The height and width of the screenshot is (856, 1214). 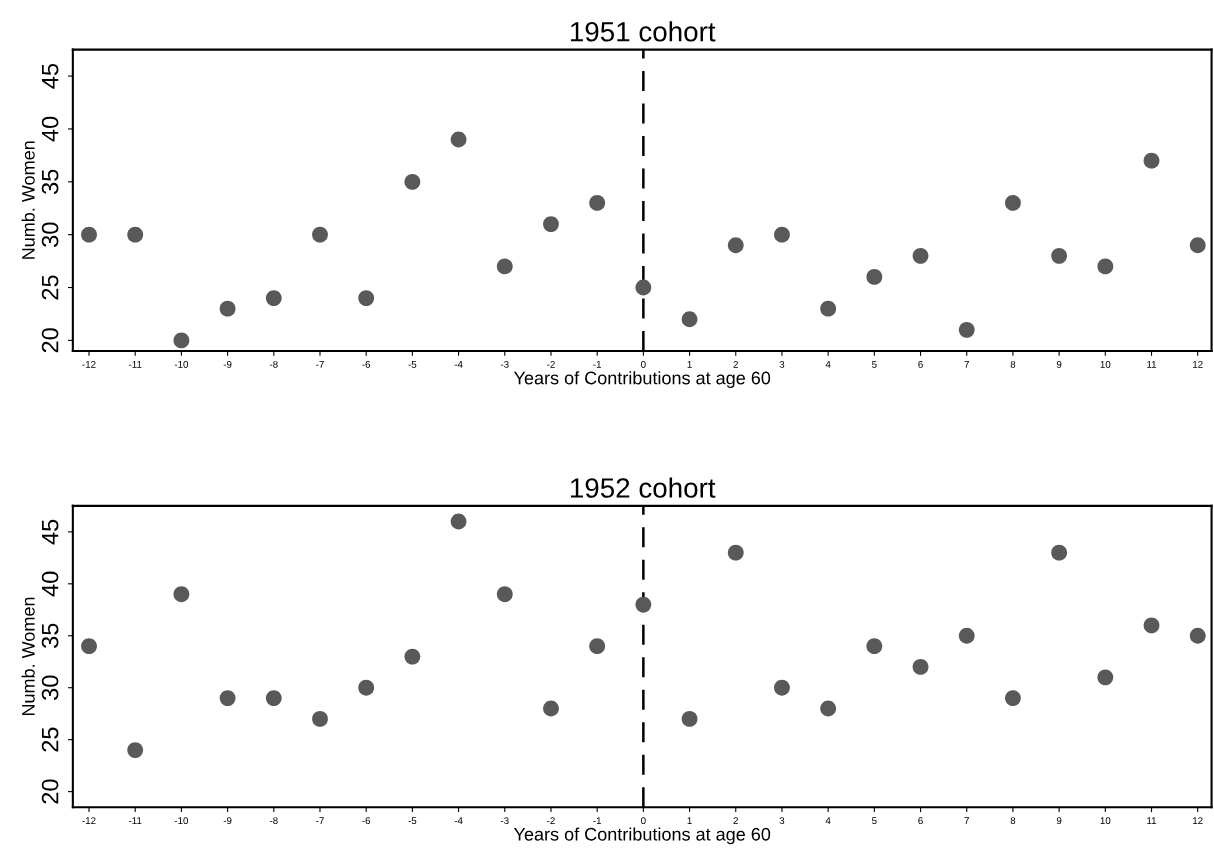 What do you see at coordinates (50, 791) in the screenshot?
I see `y-tick-label: 20` at bounding box center [50, 791].